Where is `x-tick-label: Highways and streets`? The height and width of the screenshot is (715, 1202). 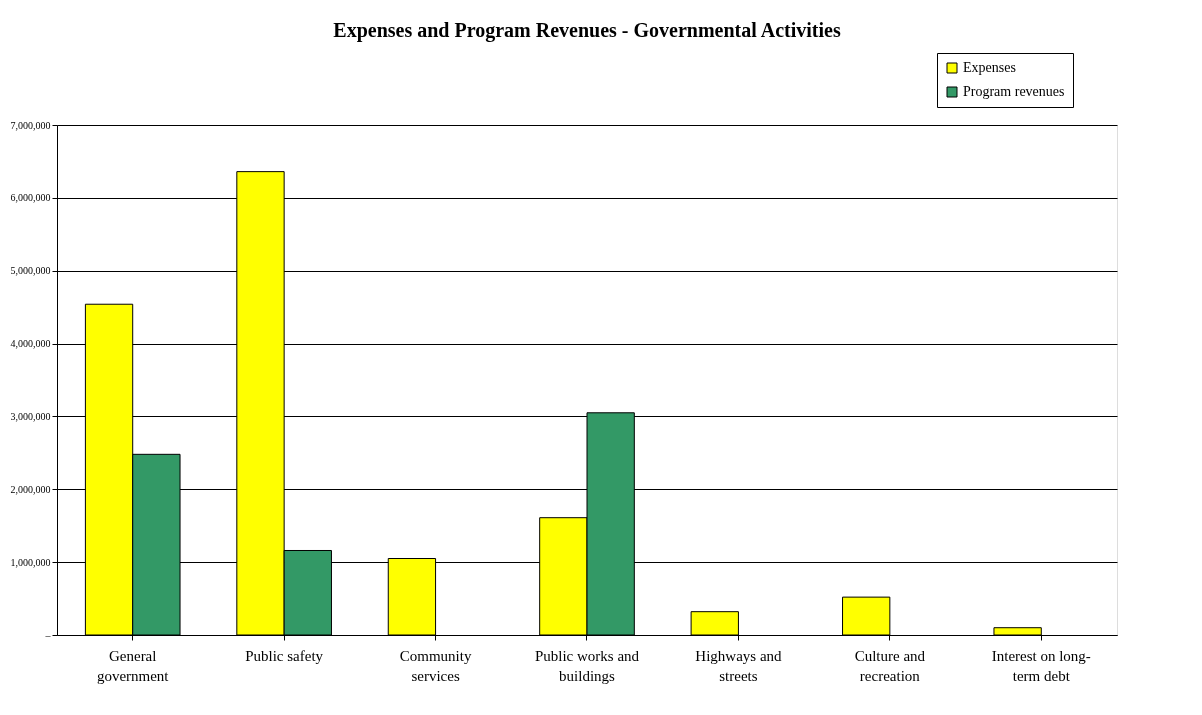
x-tick-label: Highways and streets is located at coordinates (739, 665).